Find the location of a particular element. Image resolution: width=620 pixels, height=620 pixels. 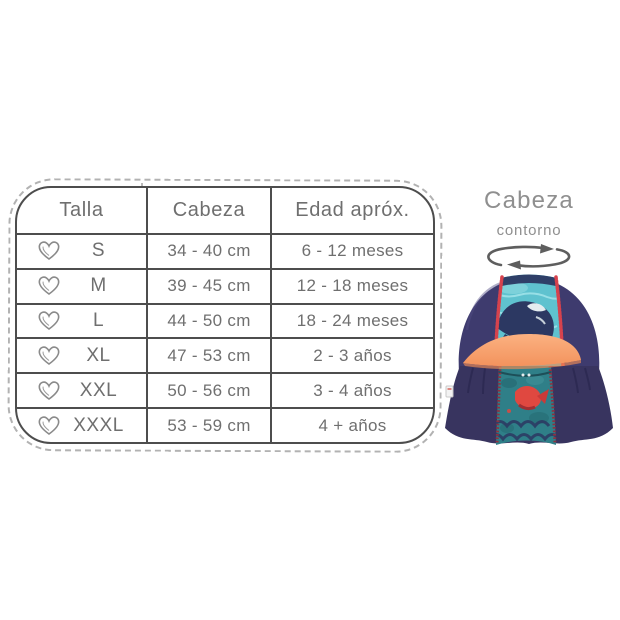

hat-visor is located at coordinates (522, 352).